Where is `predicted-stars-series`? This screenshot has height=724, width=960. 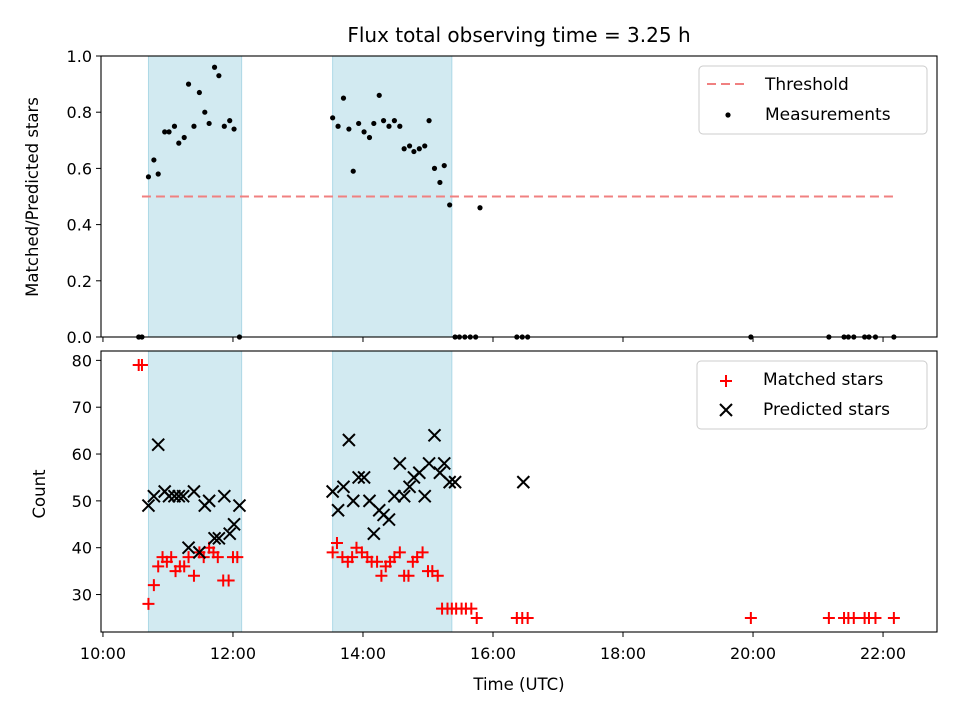 predicted-stars-series is located at coordinates (336, 494).